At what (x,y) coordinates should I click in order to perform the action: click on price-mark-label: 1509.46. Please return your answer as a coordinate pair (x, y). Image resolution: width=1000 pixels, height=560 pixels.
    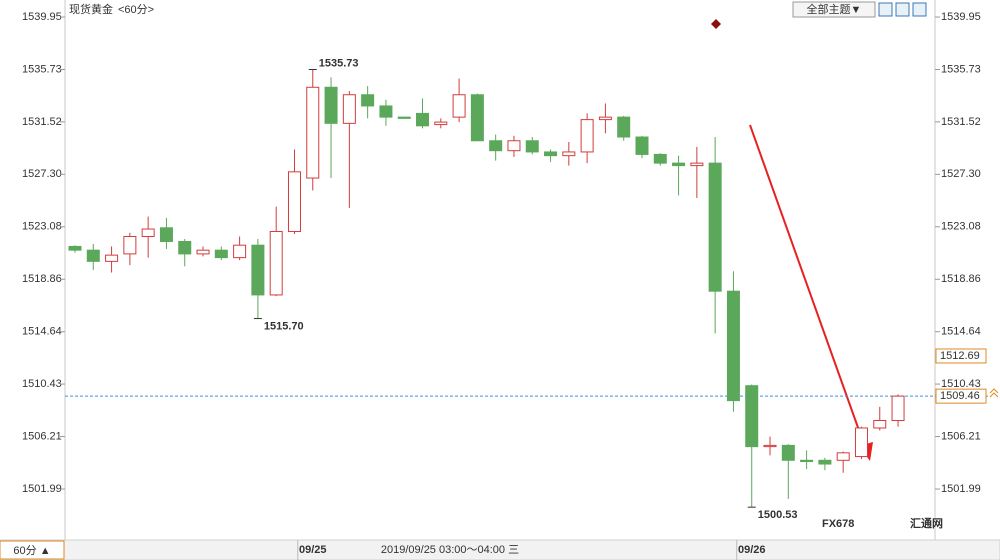
    Looking at the image, I should click on (960, 396).